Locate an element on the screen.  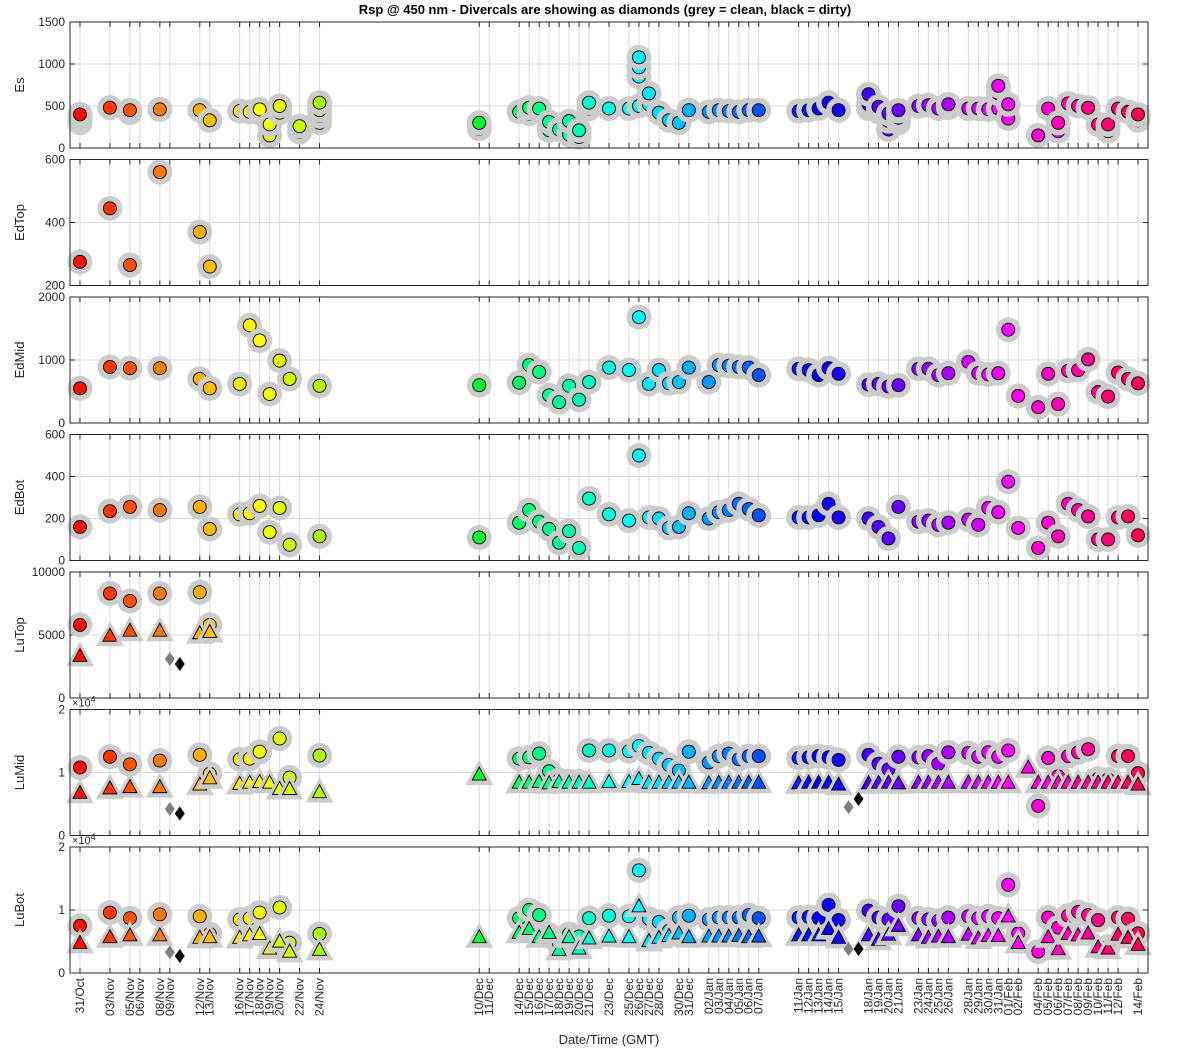
x-tick-label: 14/Dec is located at coordinates (519, 997).